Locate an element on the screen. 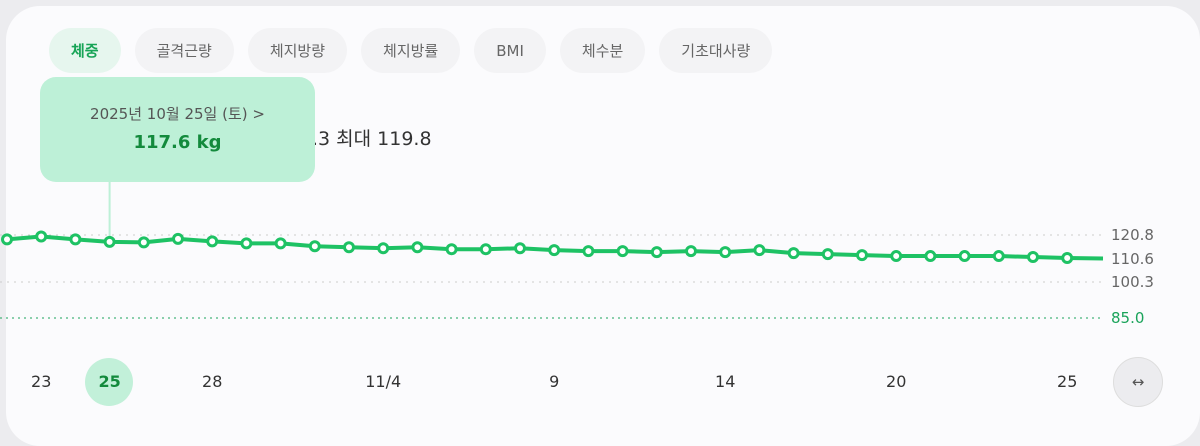  tab-skeletal-muscle: 골격근량 is located at coordinates (184, 50).